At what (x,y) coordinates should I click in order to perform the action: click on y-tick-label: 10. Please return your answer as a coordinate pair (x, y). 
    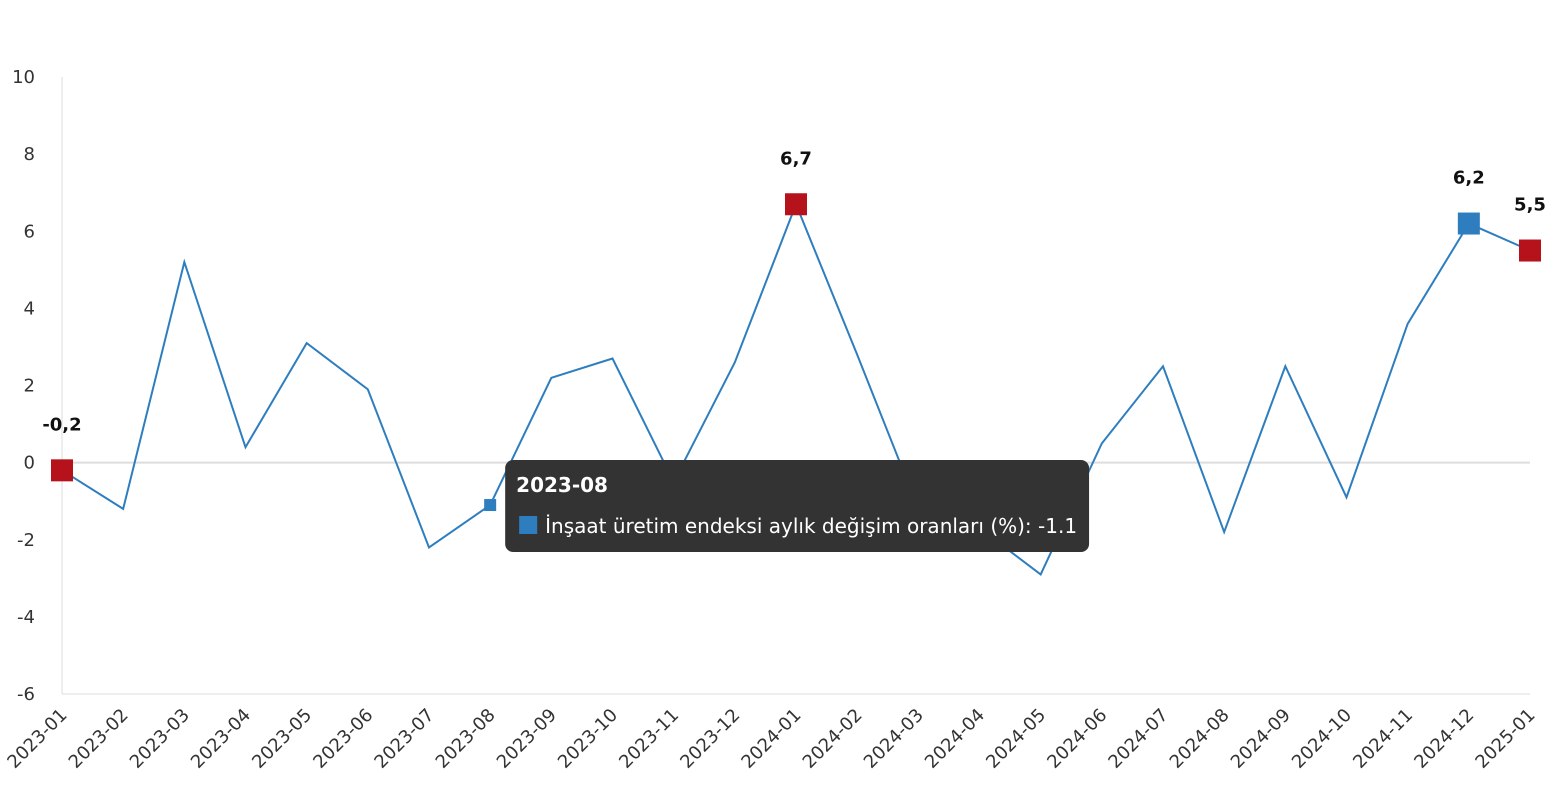
    Looking at the image, I should click on (23, 77).